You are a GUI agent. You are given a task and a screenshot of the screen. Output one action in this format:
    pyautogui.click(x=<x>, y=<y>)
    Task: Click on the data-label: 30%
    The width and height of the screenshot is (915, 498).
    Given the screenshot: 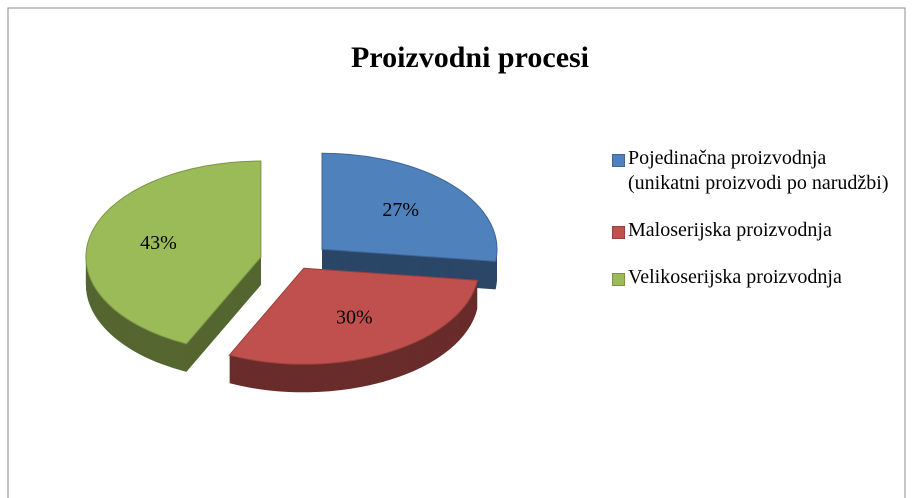 What is the action you would take?
    pyautogui.click(x=354, y=317)
    